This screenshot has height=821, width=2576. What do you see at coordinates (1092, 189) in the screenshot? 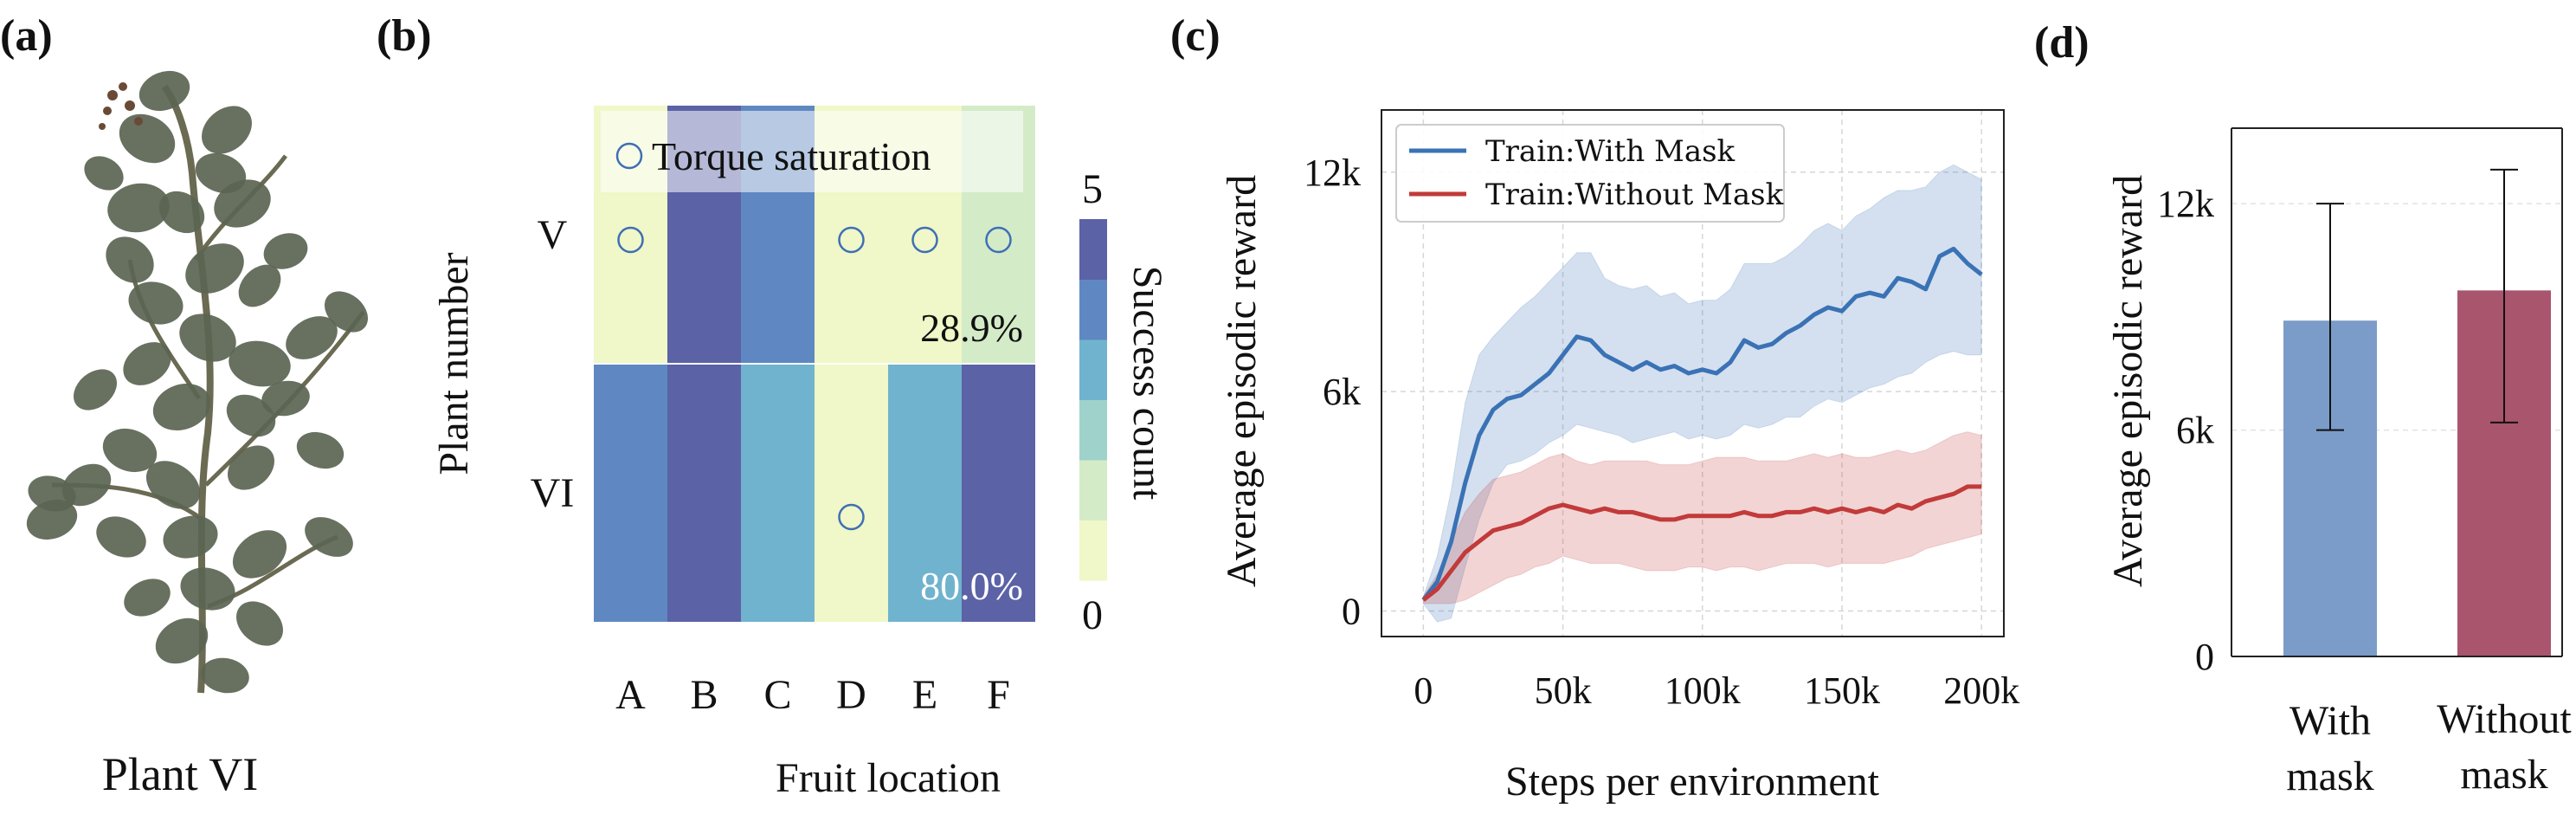
I see `colorbar-max-label: 5` at bounding box center [1092, 189].